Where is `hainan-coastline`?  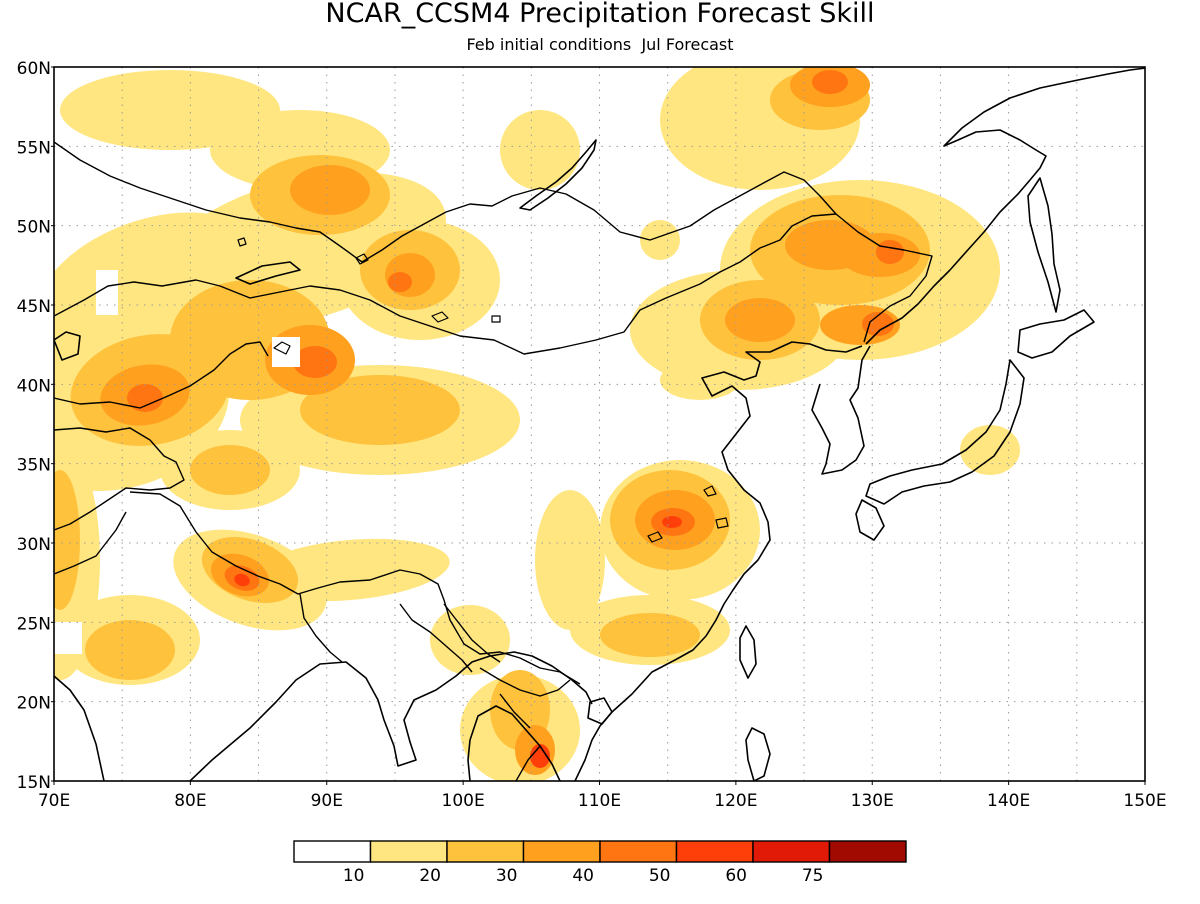 hainan-coastline is located at coordinates (600, 711).